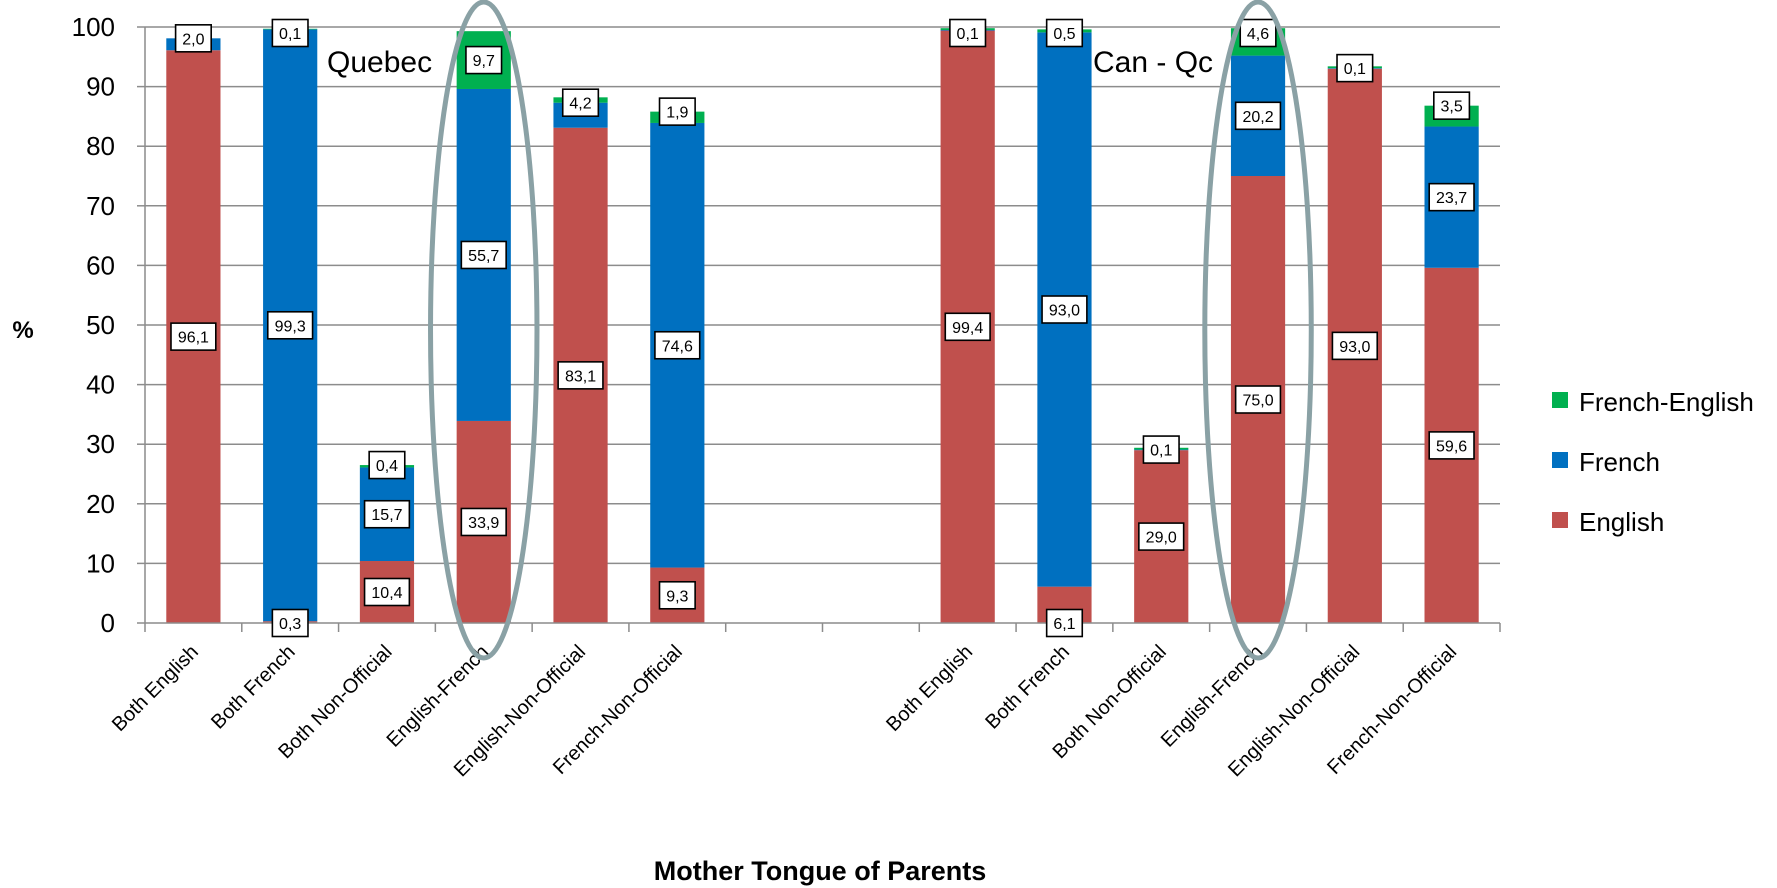 The image size is (1777, 888). I want to click on region-label-can-qc: Can - Qc, so click(1153, 62).